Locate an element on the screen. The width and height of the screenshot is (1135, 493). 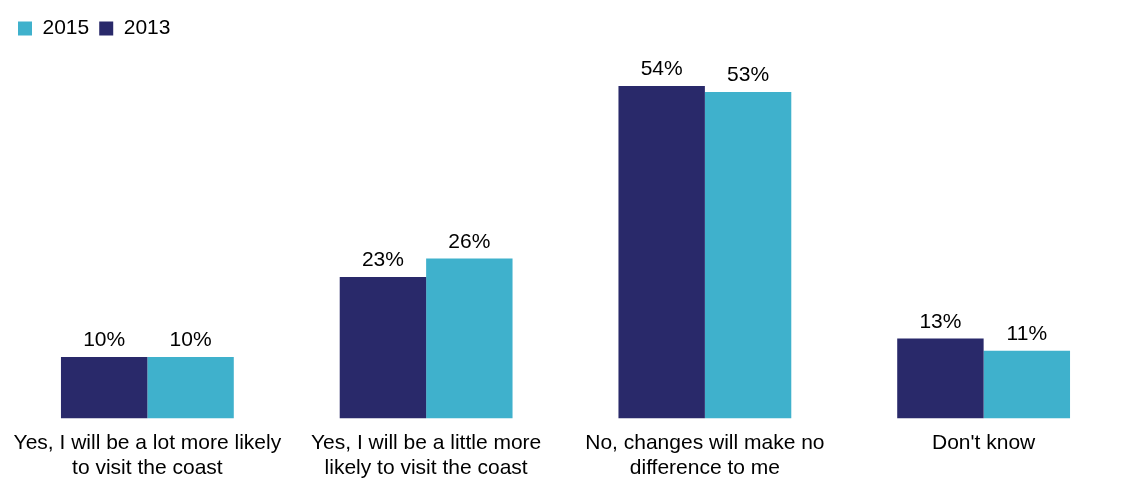
data-label: 23% is located at coordinates (382, 259).